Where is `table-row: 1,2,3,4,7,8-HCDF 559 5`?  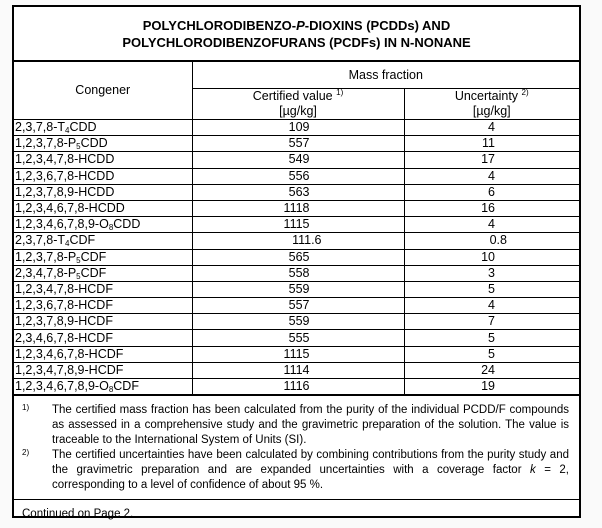 table-row: 1,2,3,4,7,8-HCDF 559 5 is located at coordinates (296, 289).